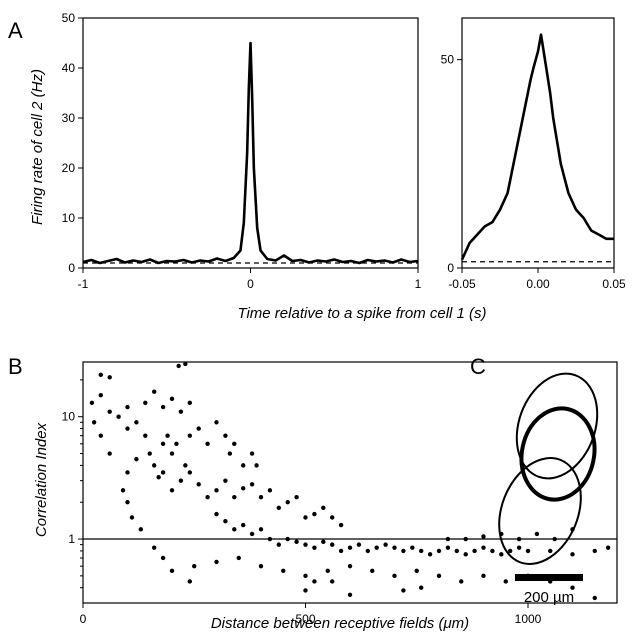 The image size is (632, 635). I want to click on firing-rate-line, so click(537, 147).